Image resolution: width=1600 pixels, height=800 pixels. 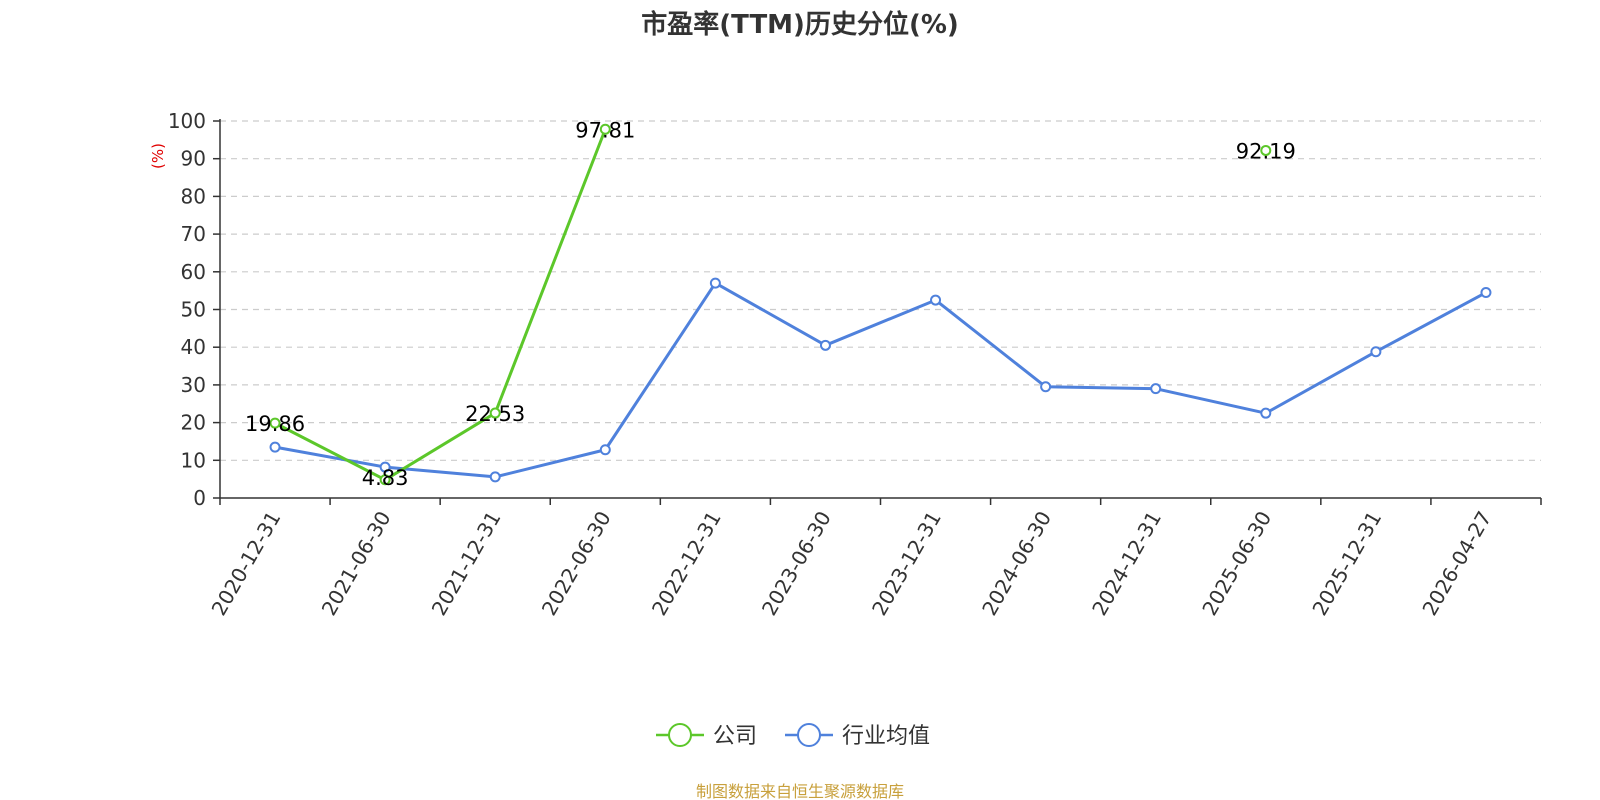 What do you see at coordinates (1346, 563) in the screenshot?
I see `x-tick-label: 2025-12-31` at bounding box center [1346, 563].